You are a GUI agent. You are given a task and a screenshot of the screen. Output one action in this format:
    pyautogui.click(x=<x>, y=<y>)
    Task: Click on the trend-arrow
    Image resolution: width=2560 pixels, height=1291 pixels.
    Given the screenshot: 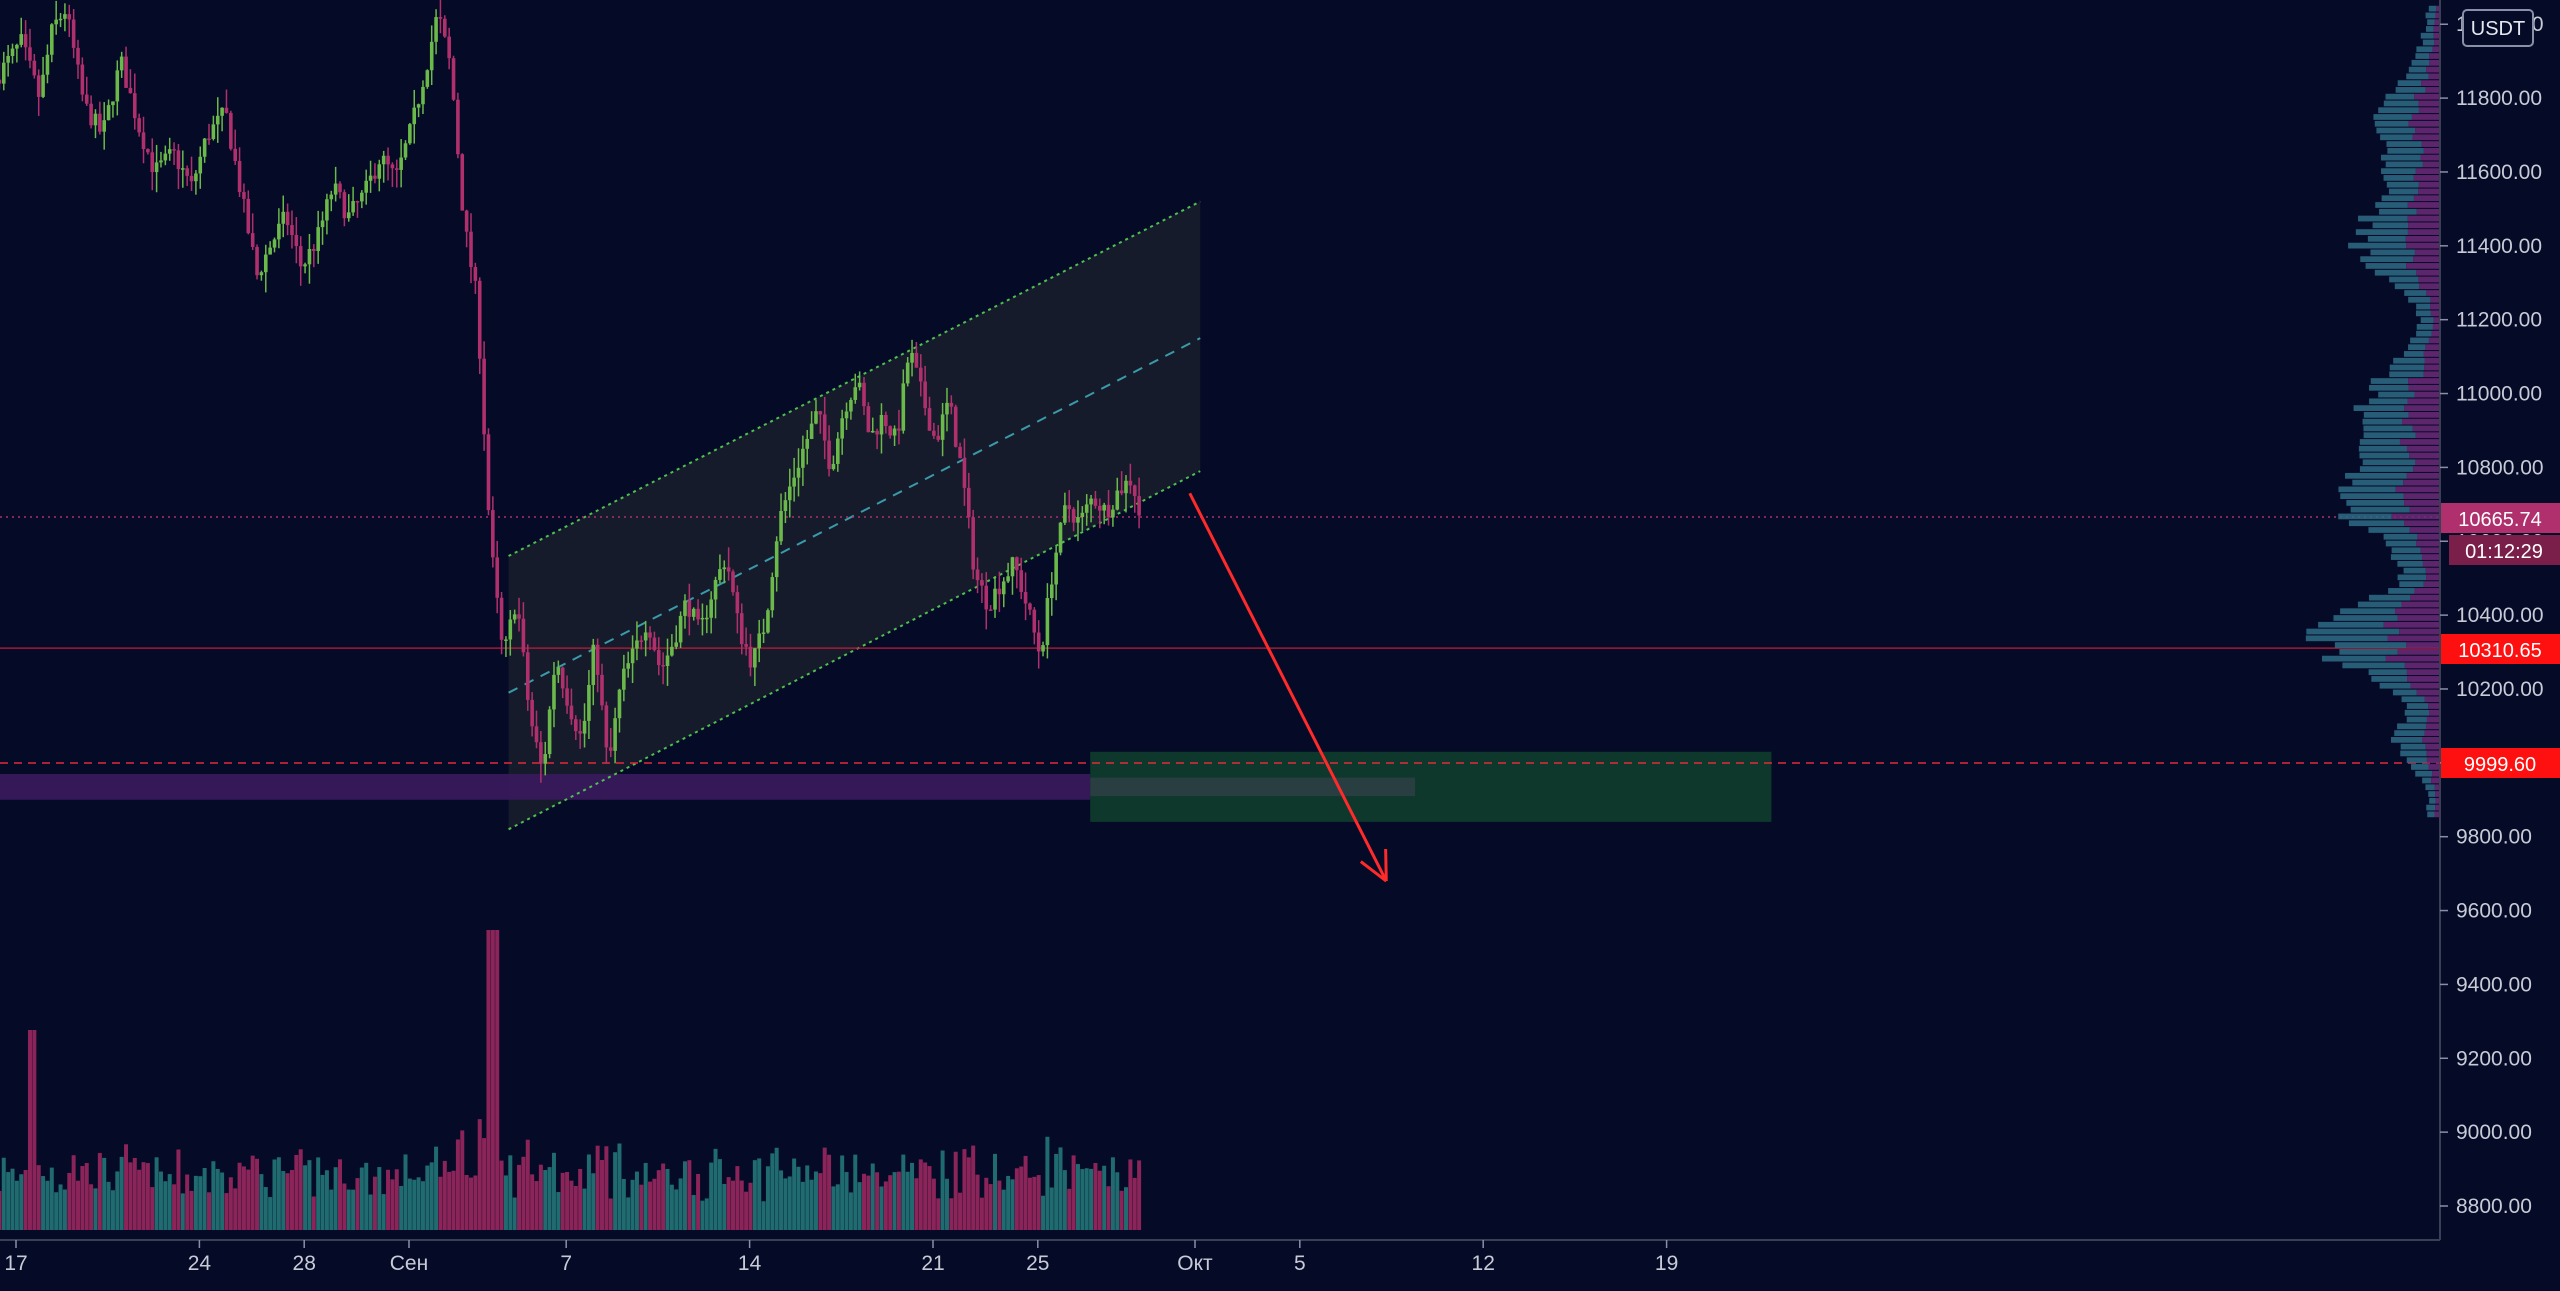 What is the action you would take?
    pyautogui.click(x=1288, y=687)
    